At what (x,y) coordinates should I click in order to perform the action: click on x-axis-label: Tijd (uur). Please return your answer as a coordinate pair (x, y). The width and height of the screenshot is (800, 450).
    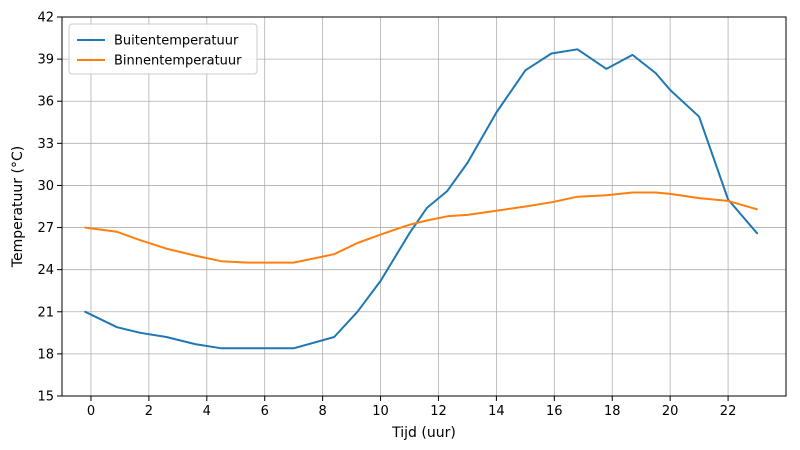
    Looking at the image, I should click on (423, 433).